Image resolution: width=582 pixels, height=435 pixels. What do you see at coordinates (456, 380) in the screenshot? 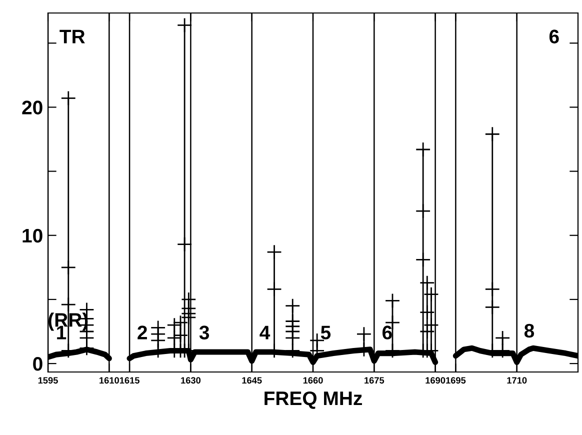
I see `x-tick-label: 1695` at bounding box center [456, 380].